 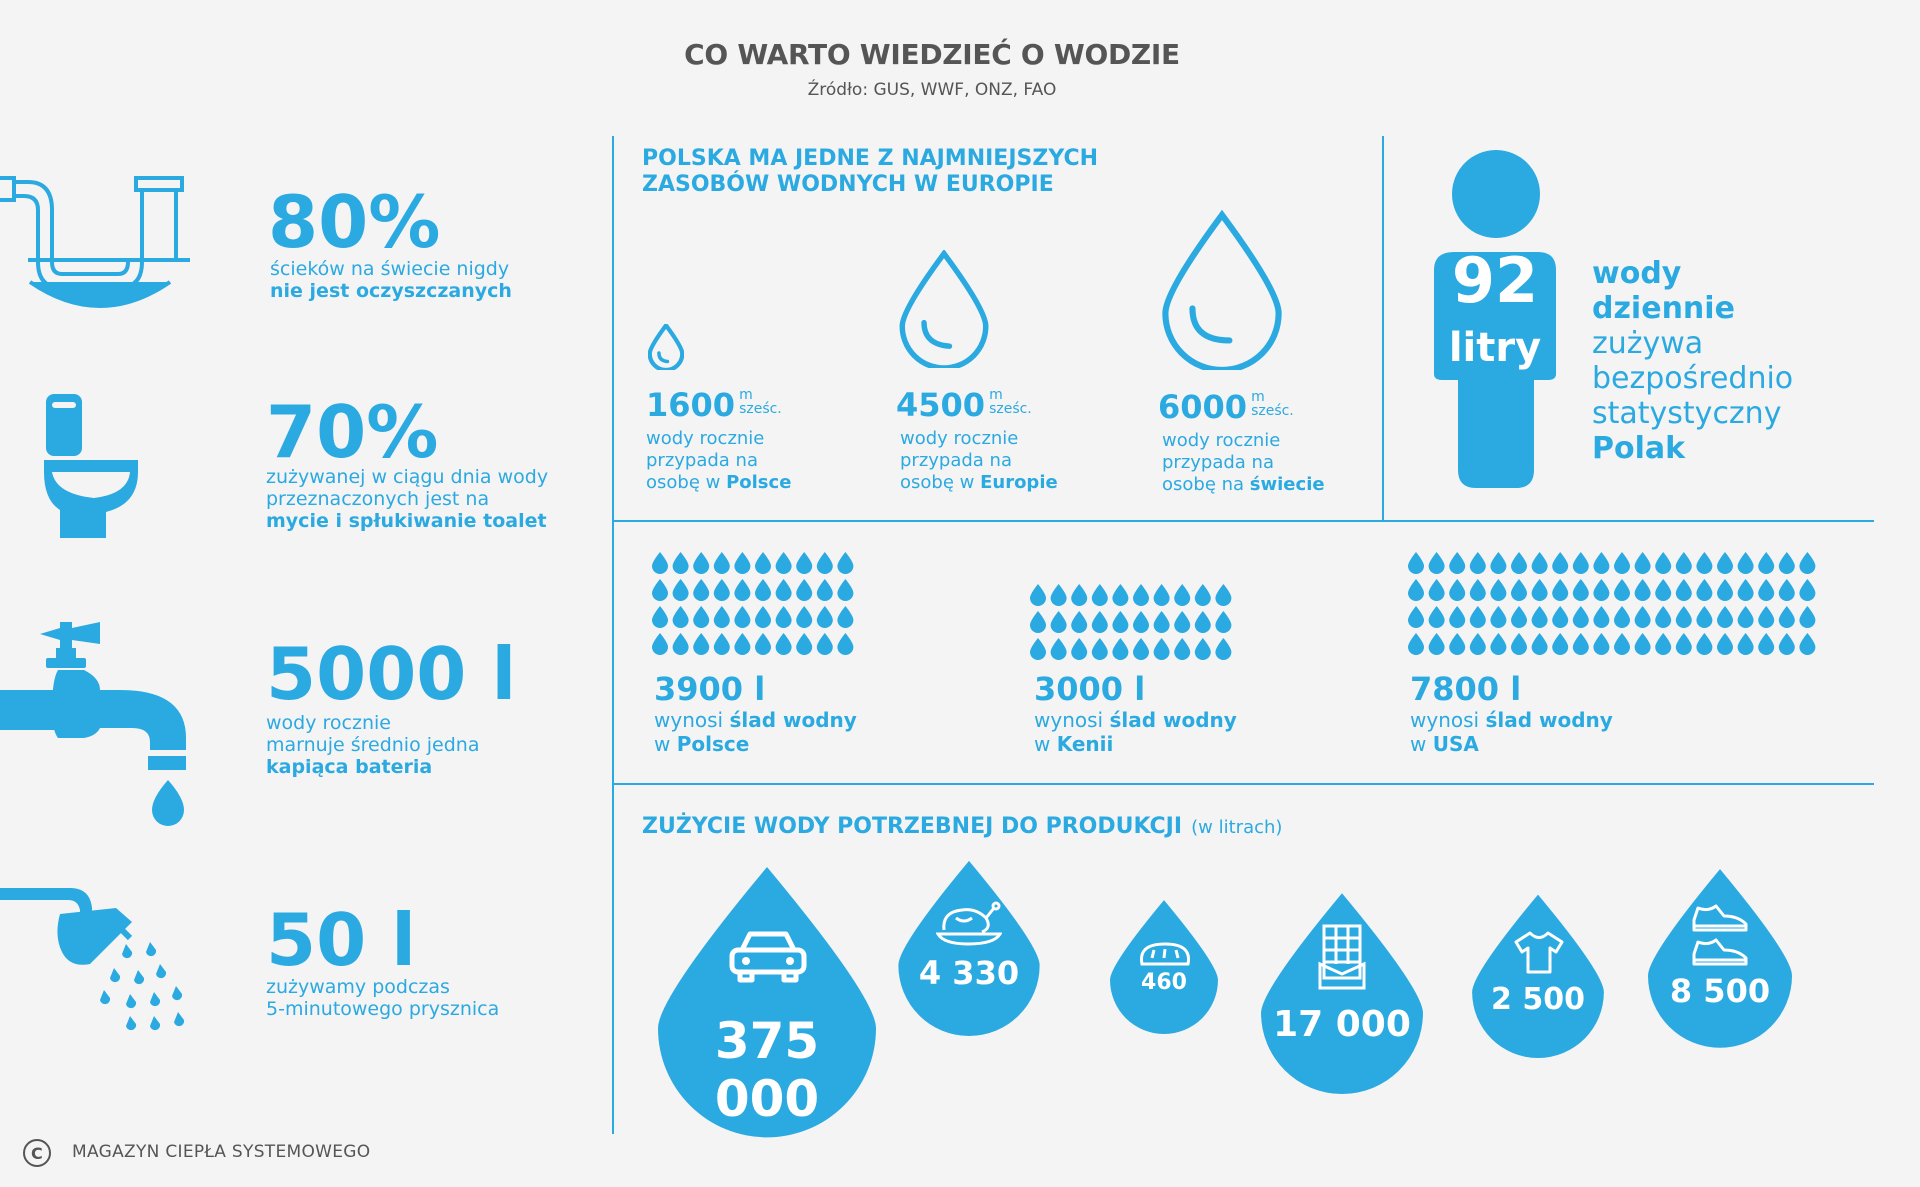 What do you see at coordinates (1539, 952) in the screenshot?
I see `tshirt-icon` at bounding box center [1539, 952].